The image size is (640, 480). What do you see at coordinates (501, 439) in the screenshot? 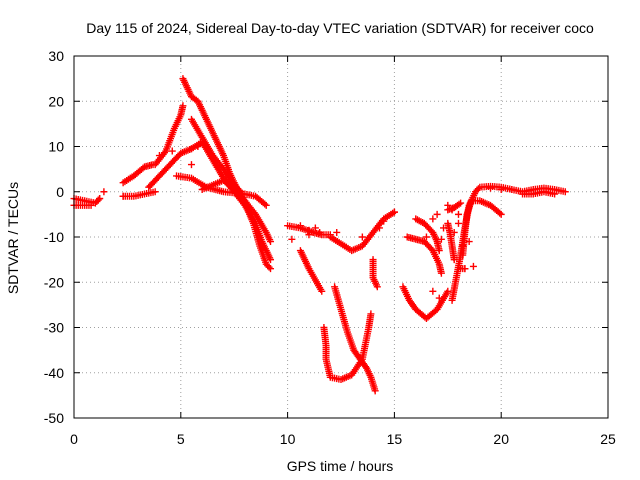
I see `x-tick-label: 20` at bounding box center [501, 439].